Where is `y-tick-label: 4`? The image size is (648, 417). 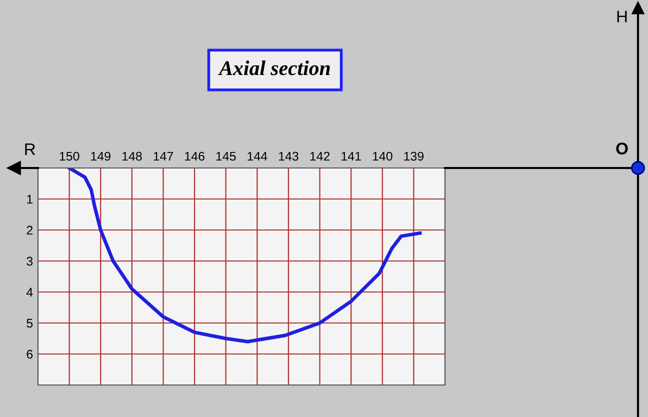 y-tick-label: 4 is located at coordinates (29, 292).